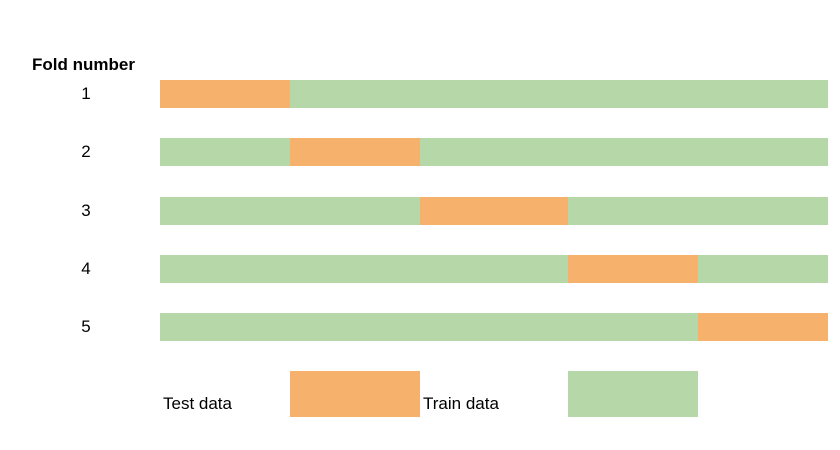  I want to click on legend-test-swatch, so click(355, 394).